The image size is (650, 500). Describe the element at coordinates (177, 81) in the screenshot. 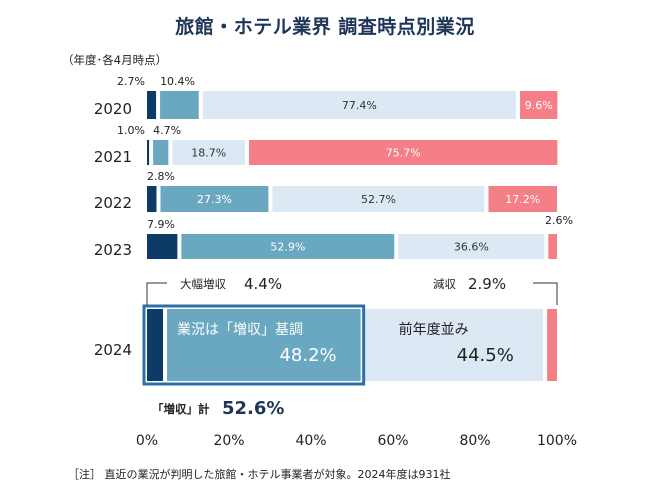

I see `data-label-increase-2020: 10.4%` at that location.